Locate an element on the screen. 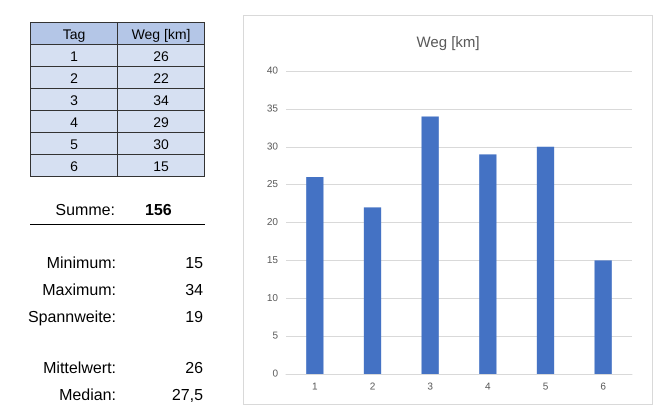 The image size is (661, 415). y-tick-label: 40 is located at coordinates (272, 71).